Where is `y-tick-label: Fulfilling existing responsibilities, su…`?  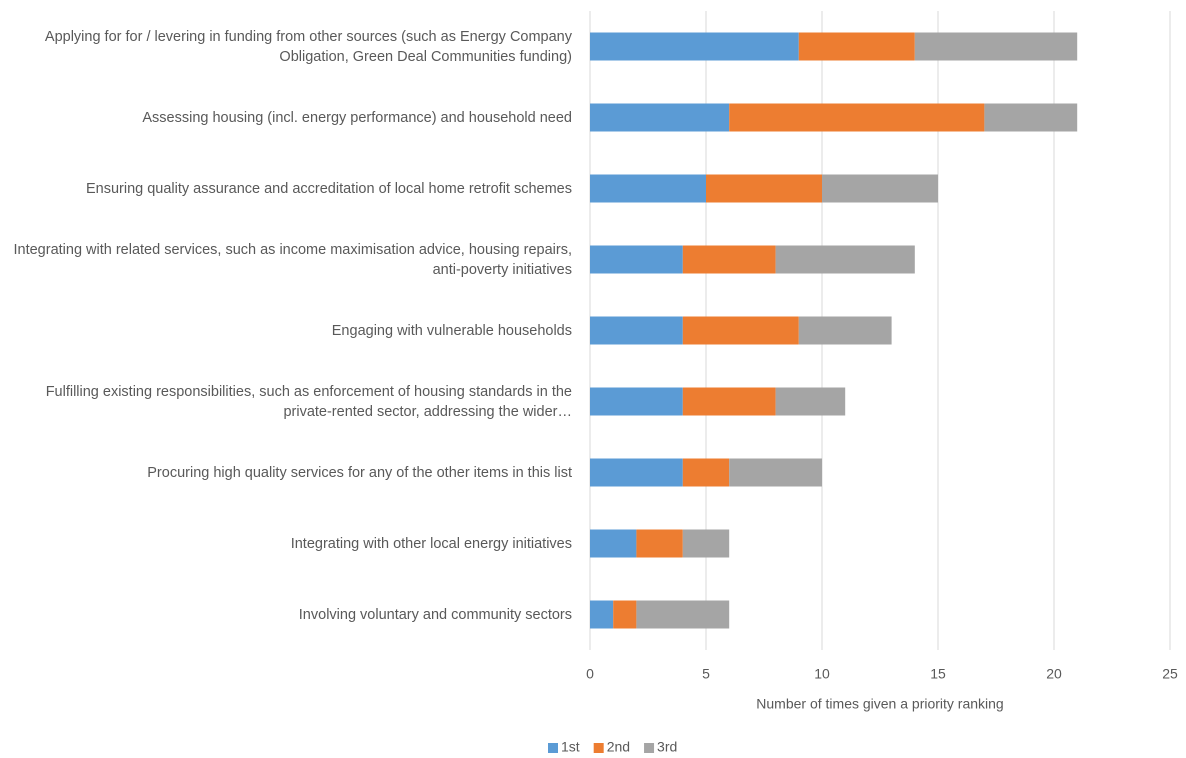 y-tick-label: Fulfilling existing responsibilities, su… is located at coordinates (308, 401).